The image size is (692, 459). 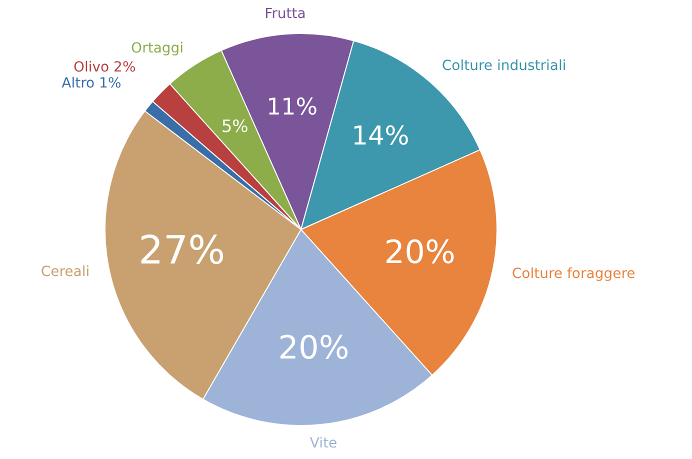 What do you see at coordinates (234, 127) in the screenshot?
I see `data-label: 5%` at bounding box center [234, 127].